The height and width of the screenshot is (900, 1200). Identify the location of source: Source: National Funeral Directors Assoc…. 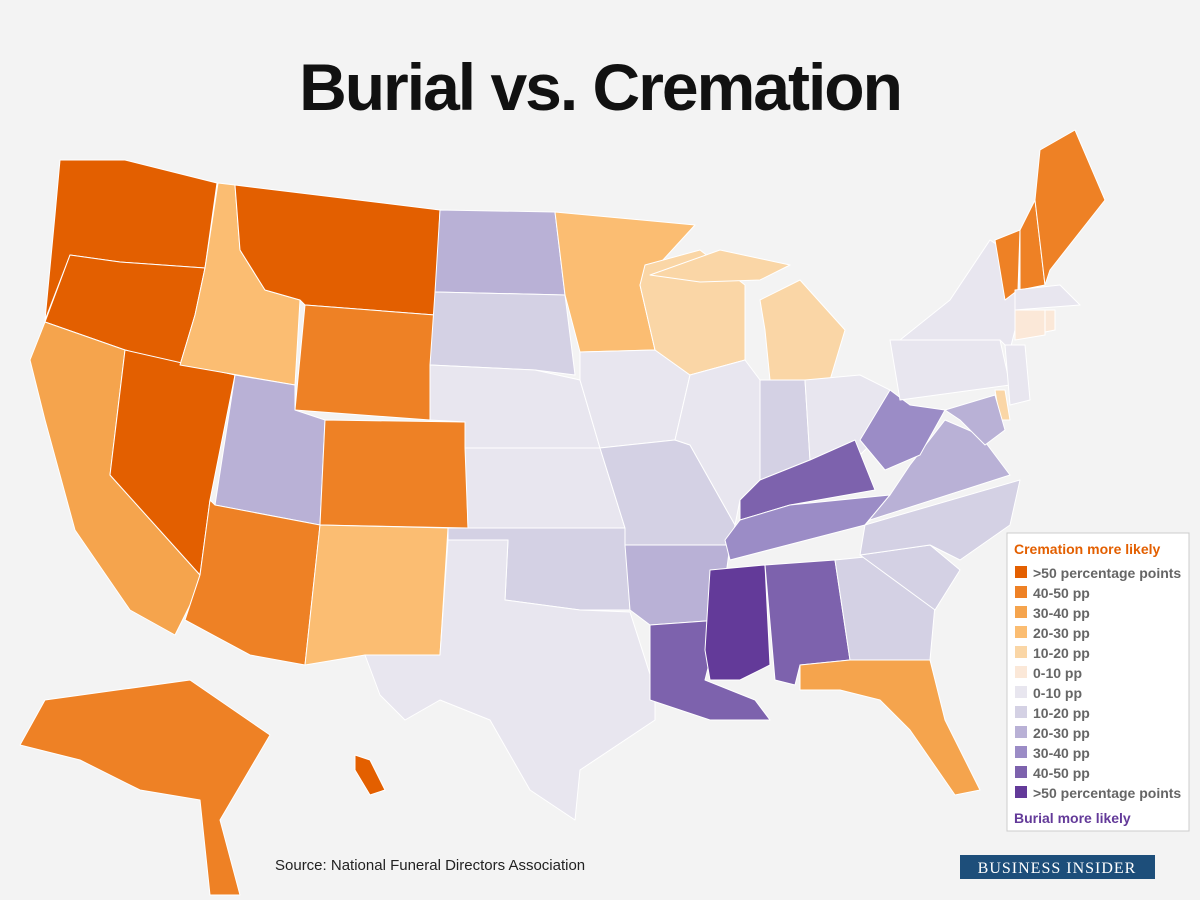
(430, 865).